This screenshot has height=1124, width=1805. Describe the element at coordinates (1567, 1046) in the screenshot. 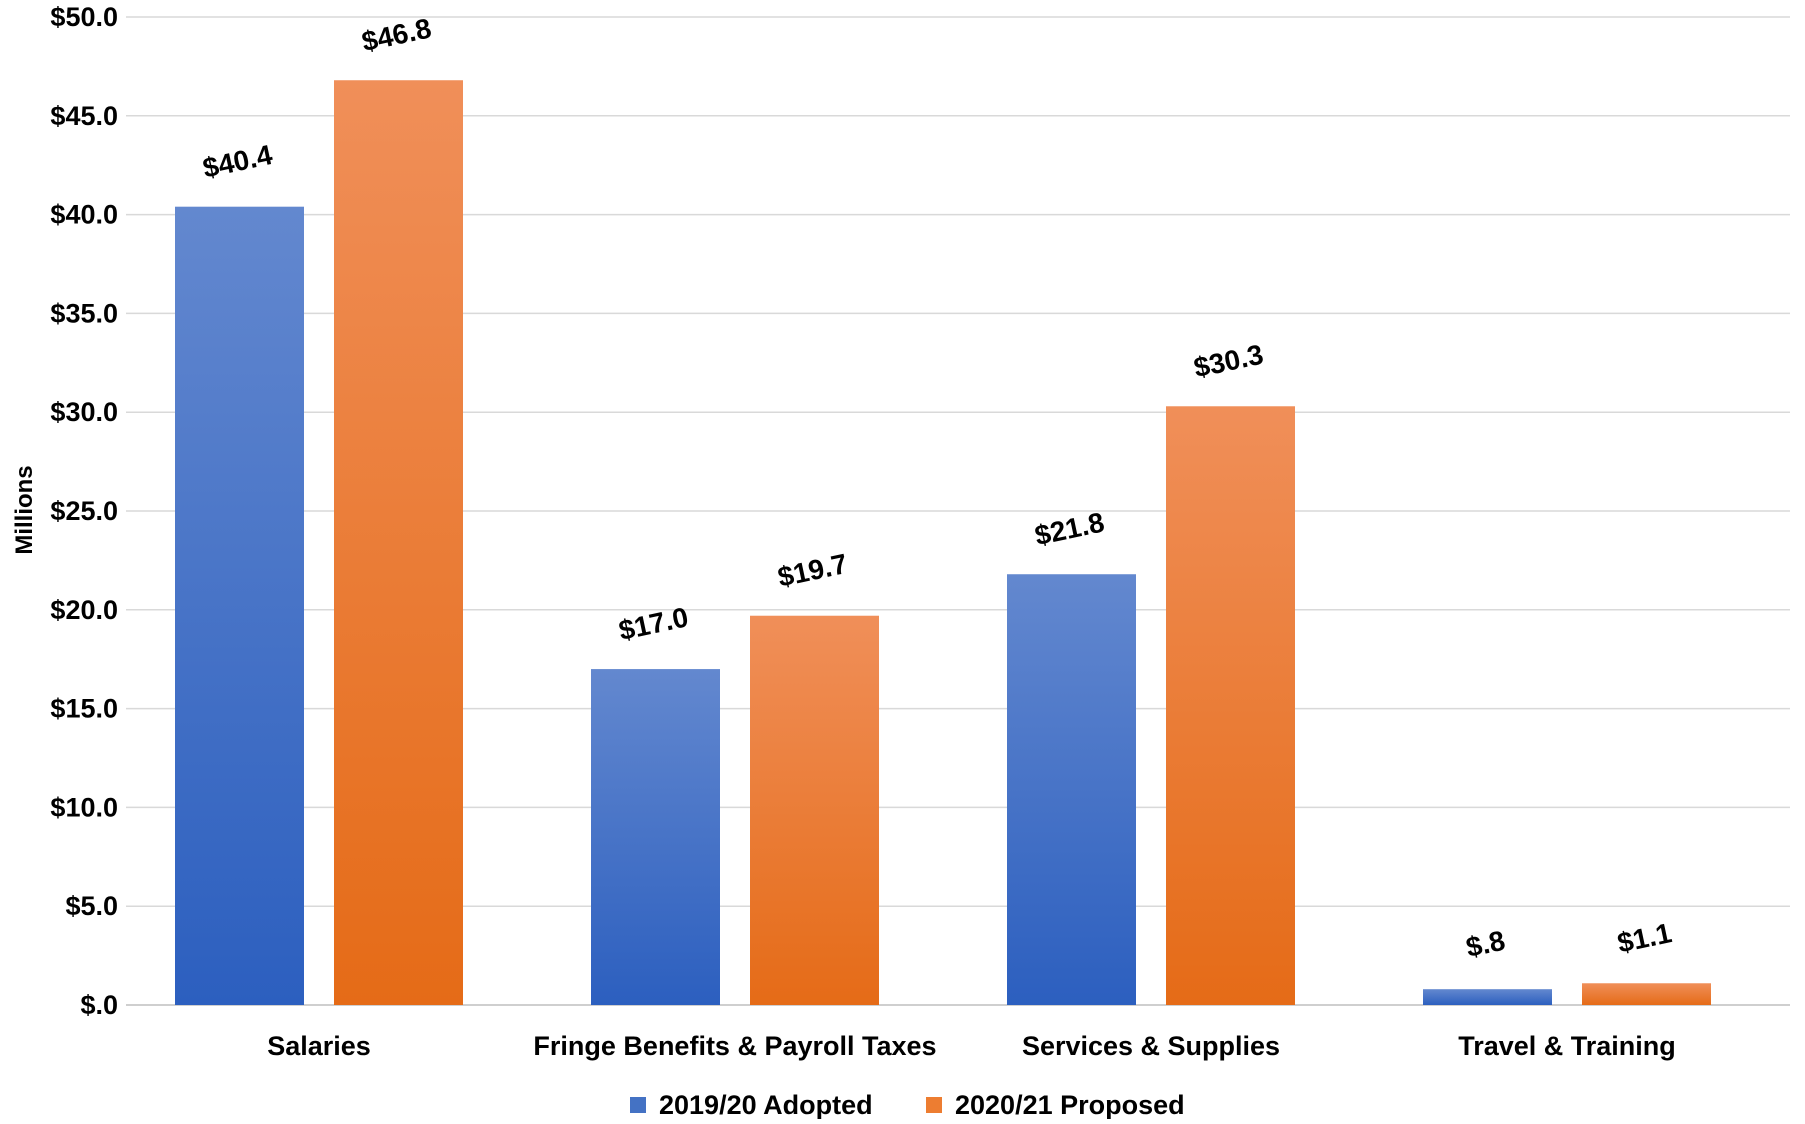

I see `category-label: Travel & Training` at that location.